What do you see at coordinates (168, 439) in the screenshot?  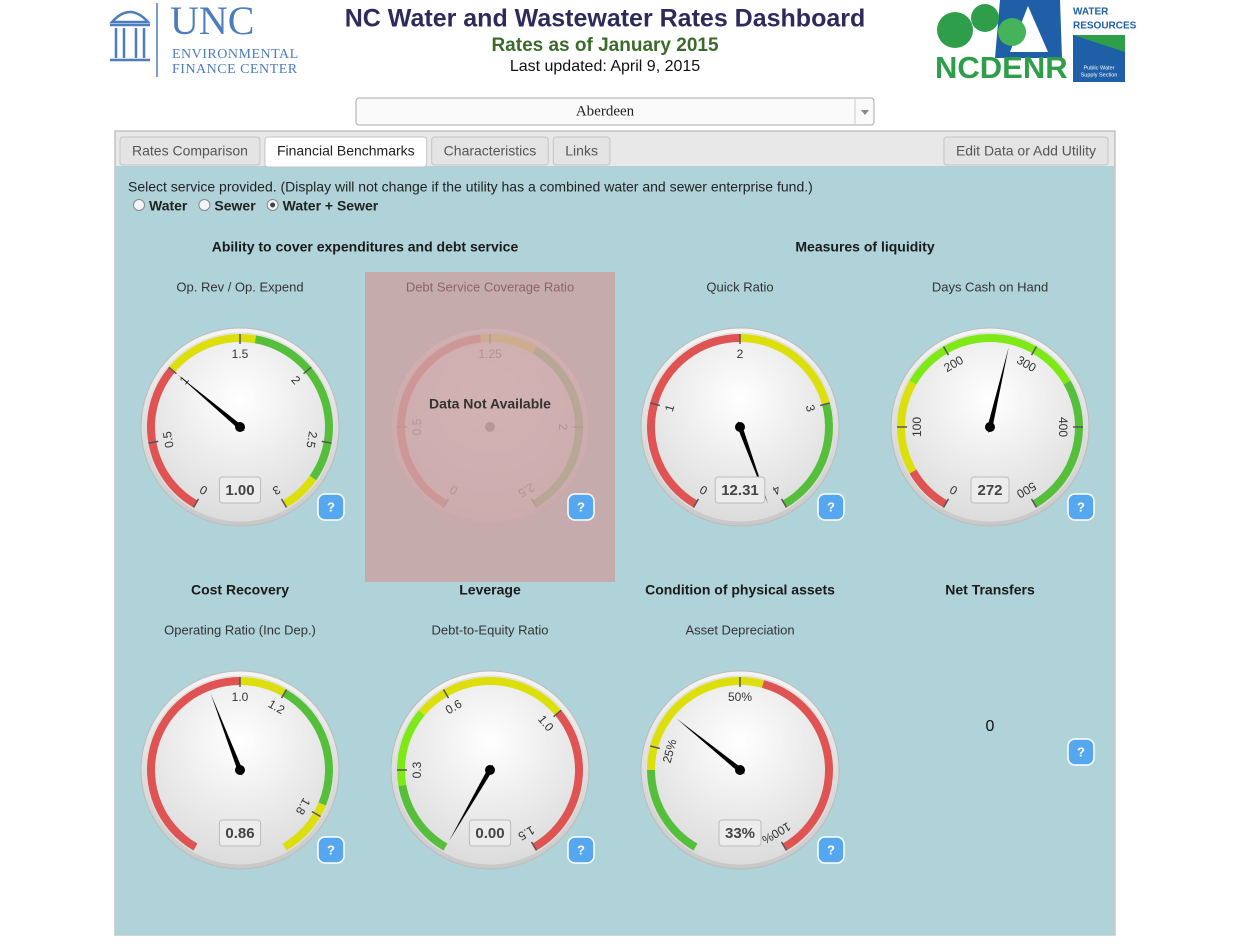 I see `gauge-tick-label: 0.5` at bounding box center [168, 439].